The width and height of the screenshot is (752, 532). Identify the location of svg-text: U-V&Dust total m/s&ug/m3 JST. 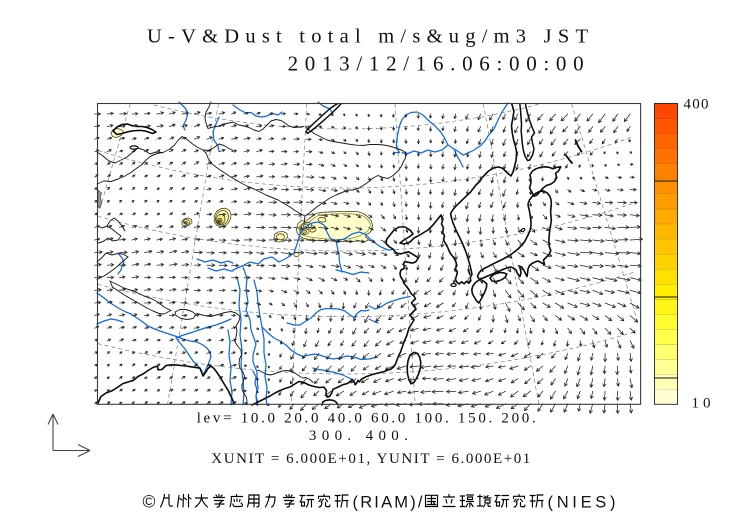
(367, 37).